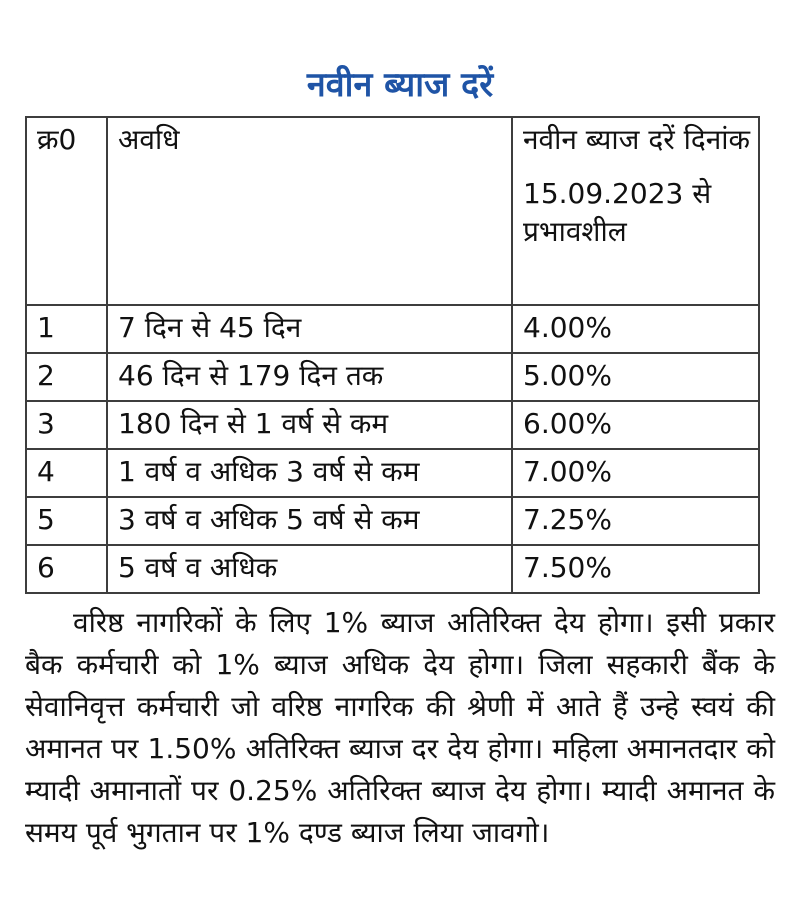 Image resolution: width=800 pixels, height=899 pixels. Describe the element at coordinates (309, 521) in the screenshot. I see `cell-period: 3 वर्ष व अधिक 5 वर्ष से कम` at that location.